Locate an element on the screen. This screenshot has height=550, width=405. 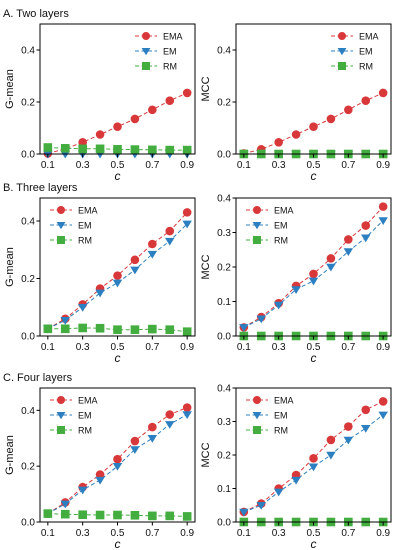
section-title-a: A. Two layers is located at coordinates (36, 14).